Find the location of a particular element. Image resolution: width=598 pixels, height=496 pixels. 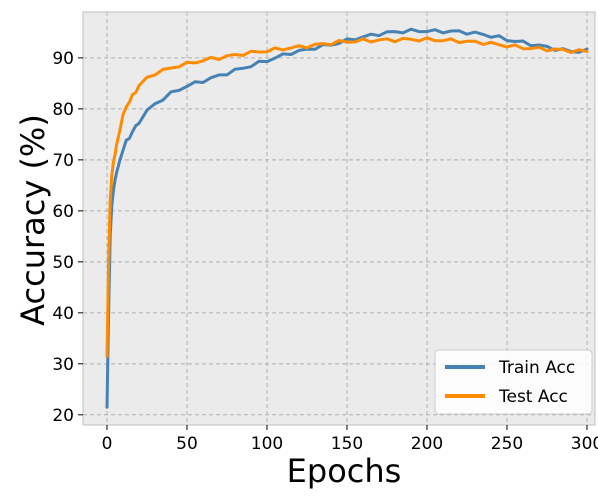

x-tick-label: 100 is located at coordinates (267, 444).